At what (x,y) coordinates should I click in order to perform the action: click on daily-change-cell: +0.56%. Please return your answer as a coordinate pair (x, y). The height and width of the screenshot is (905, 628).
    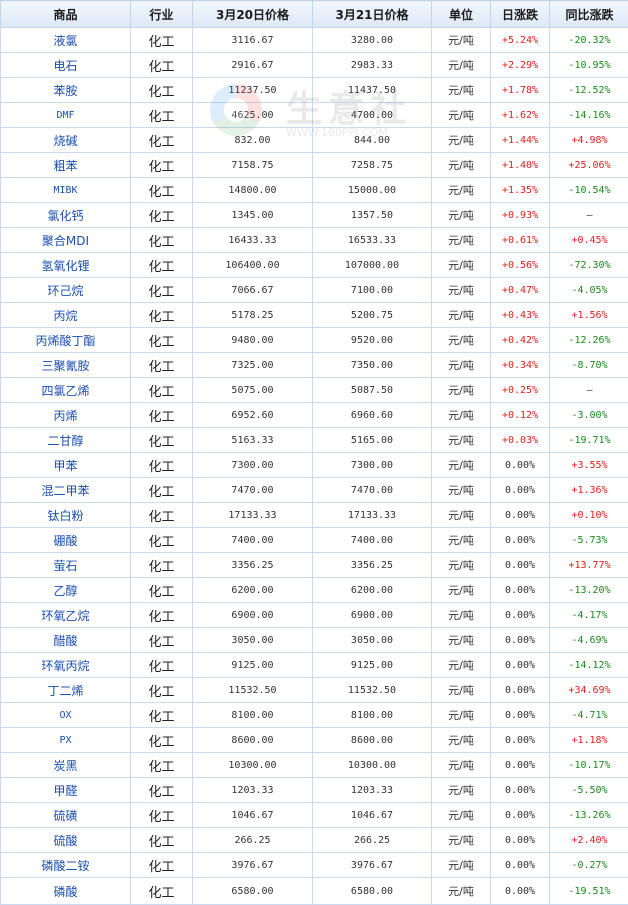
    Looking at the image, I should click on (520, 265).